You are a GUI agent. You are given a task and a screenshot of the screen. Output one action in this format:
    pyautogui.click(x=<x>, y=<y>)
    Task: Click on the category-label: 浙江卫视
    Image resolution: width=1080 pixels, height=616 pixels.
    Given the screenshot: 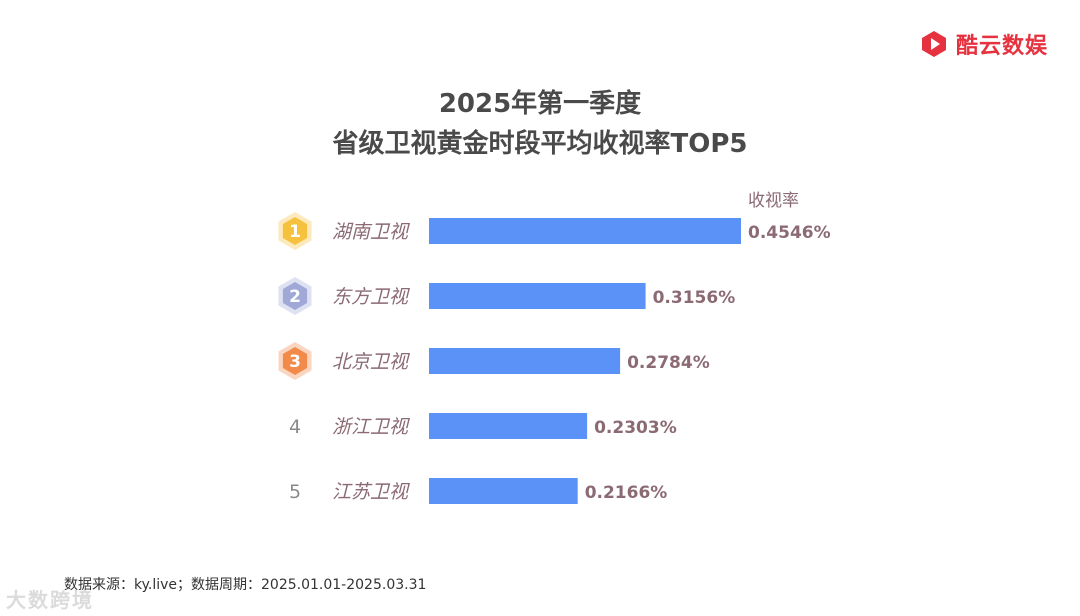 What is the action you would take?
    pyautogui.click(x=371, y=427)
    